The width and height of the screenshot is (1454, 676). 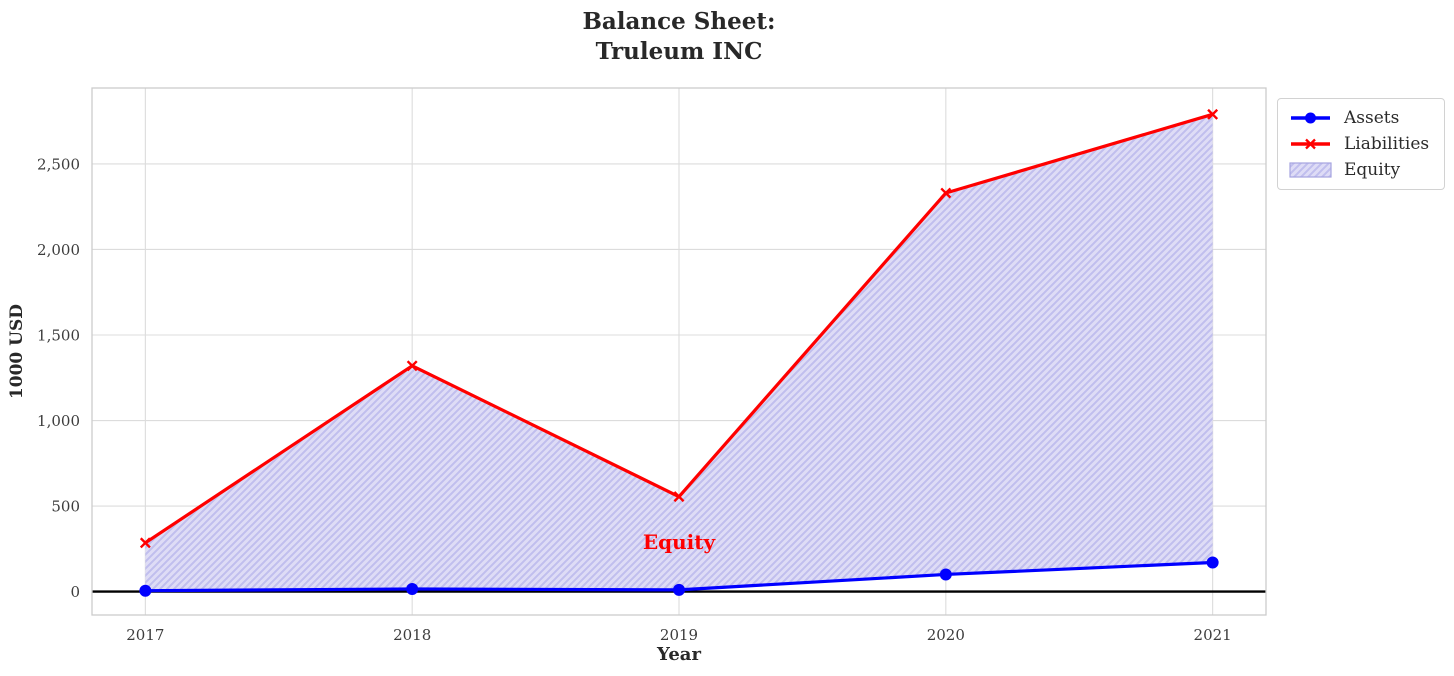 I want to click on y-axis-label-wrap: 1000 USD, so click(x=17, y=351).